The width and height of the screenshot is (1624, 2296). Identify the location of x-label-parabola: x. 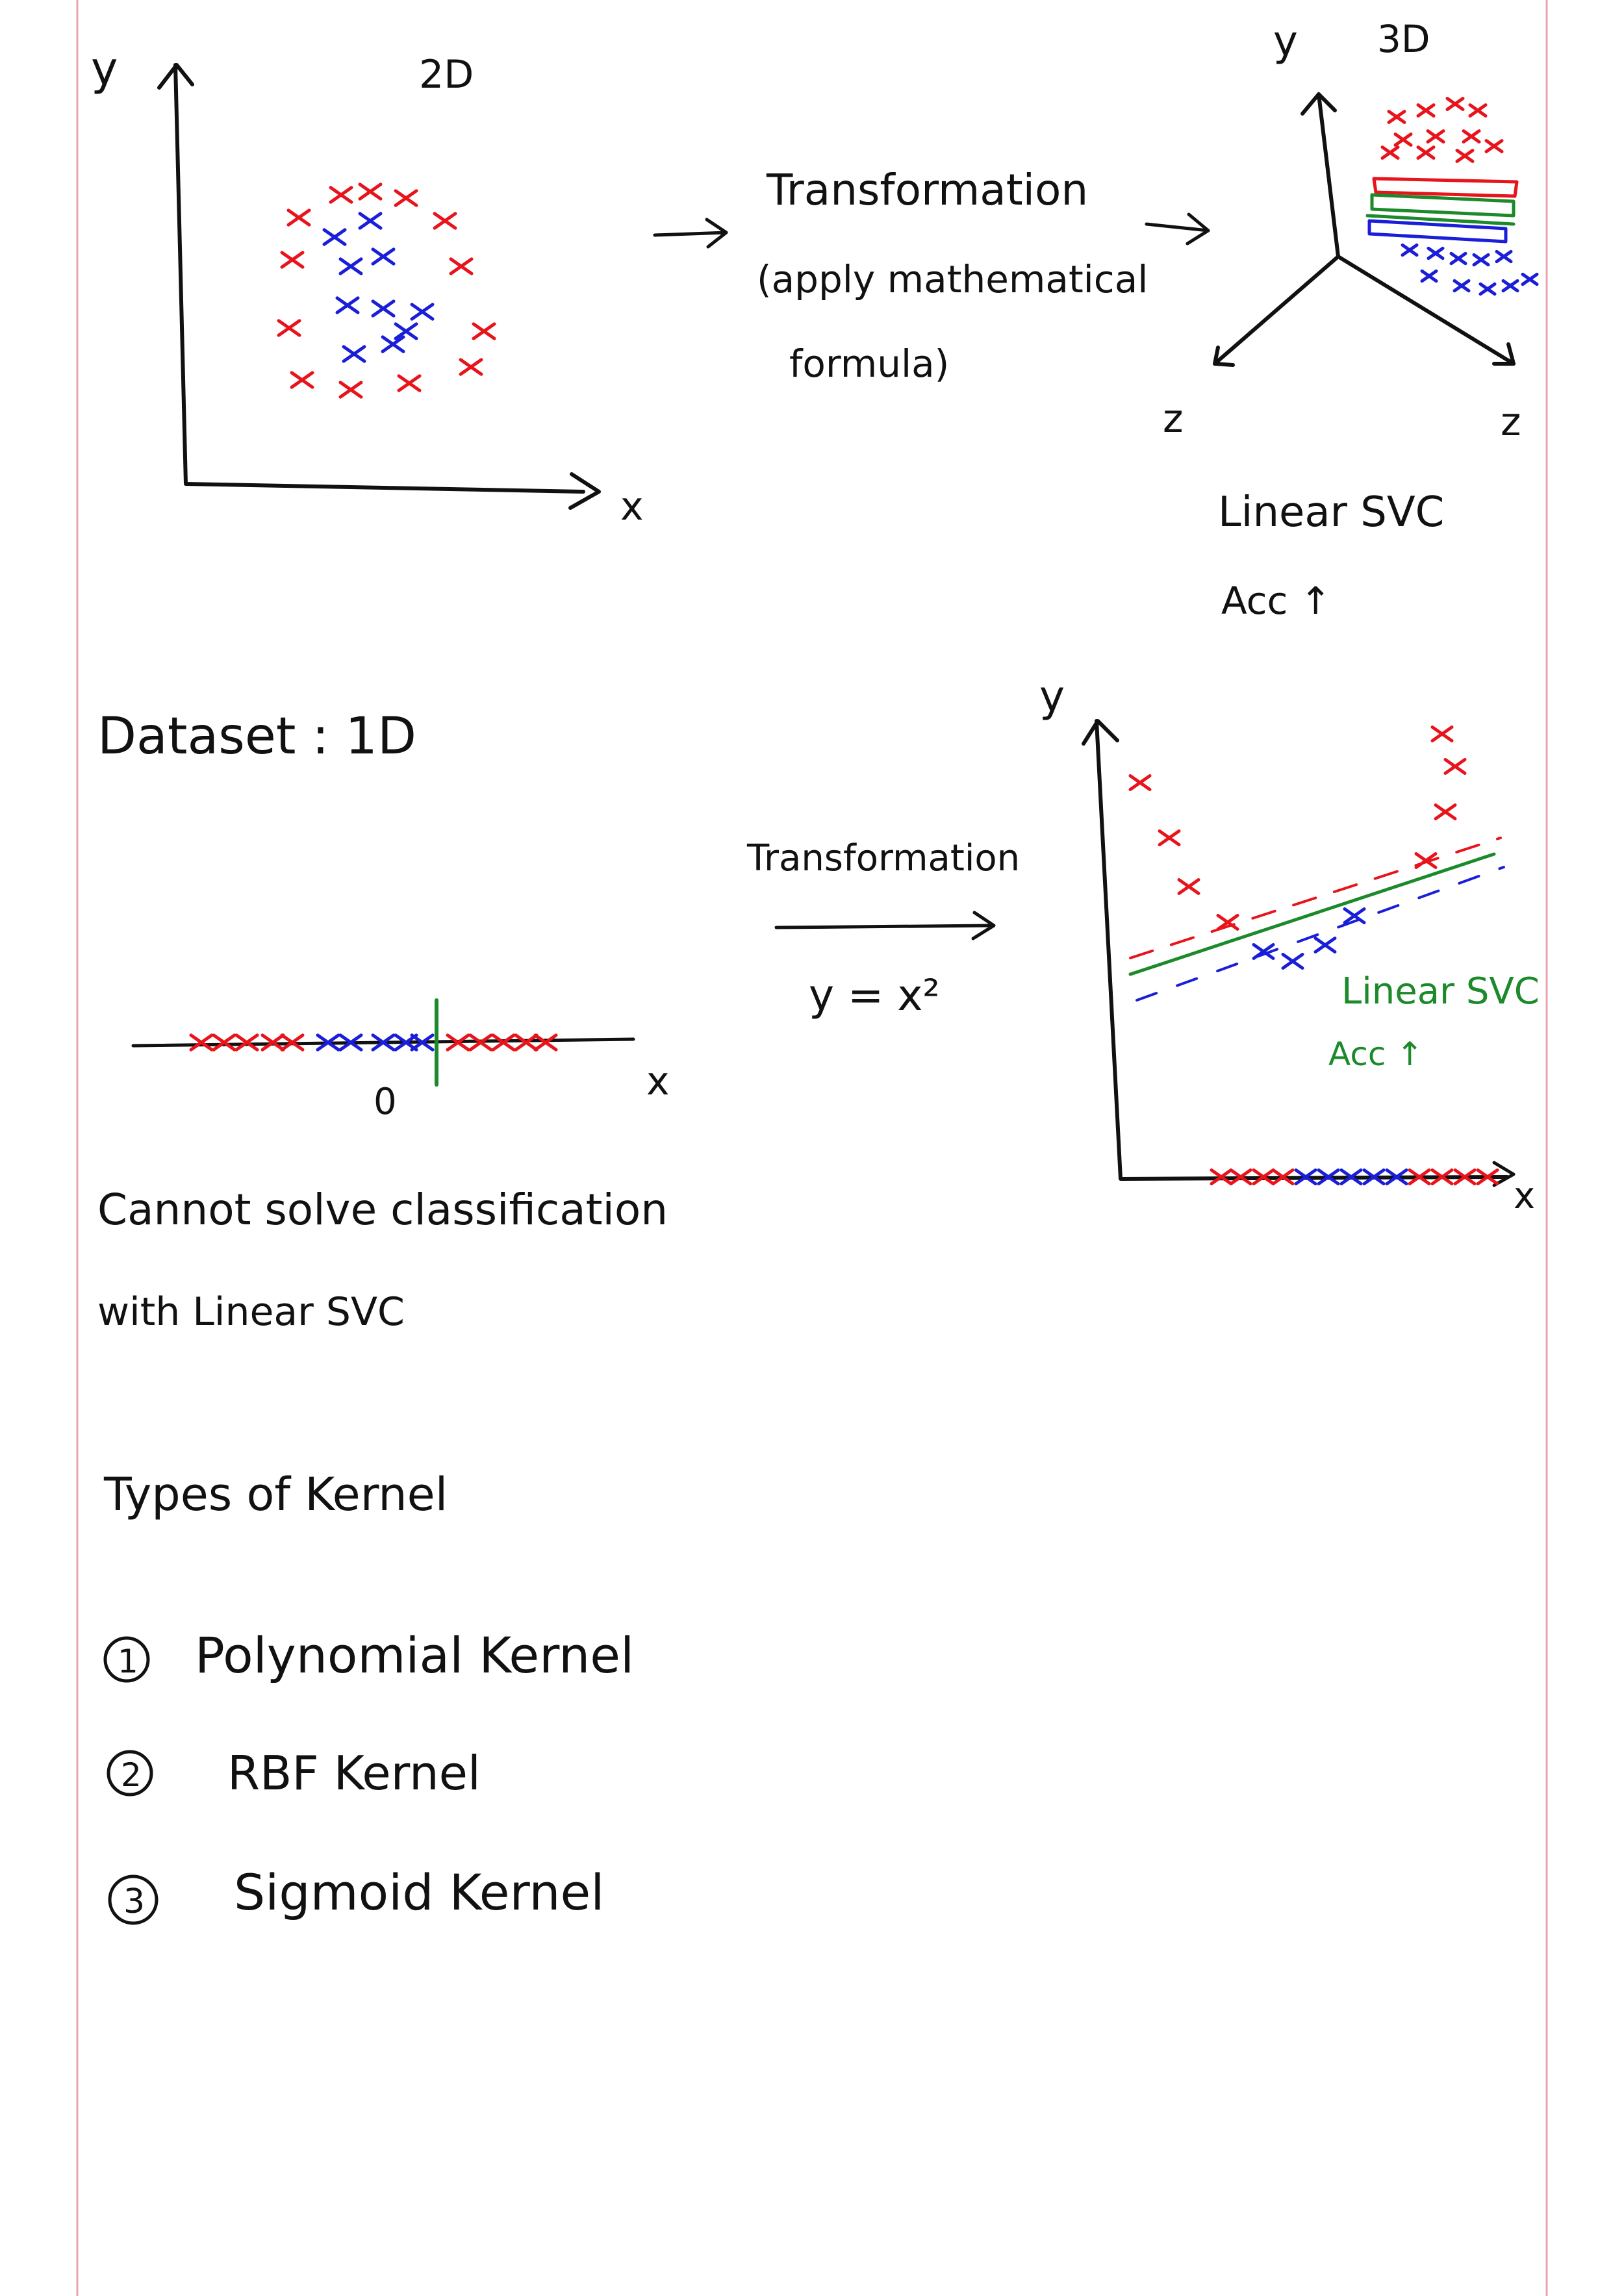
(1524, 1196).